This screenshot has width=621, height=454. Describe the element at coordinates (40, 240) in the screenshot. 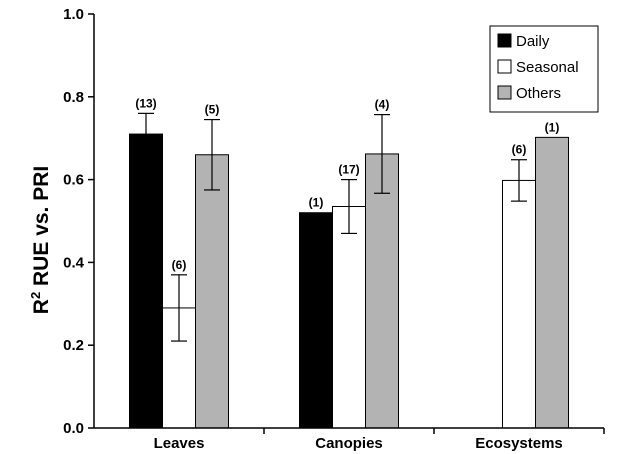

I see `y-axis-title: R2 RUE vs. PRI` at that location.